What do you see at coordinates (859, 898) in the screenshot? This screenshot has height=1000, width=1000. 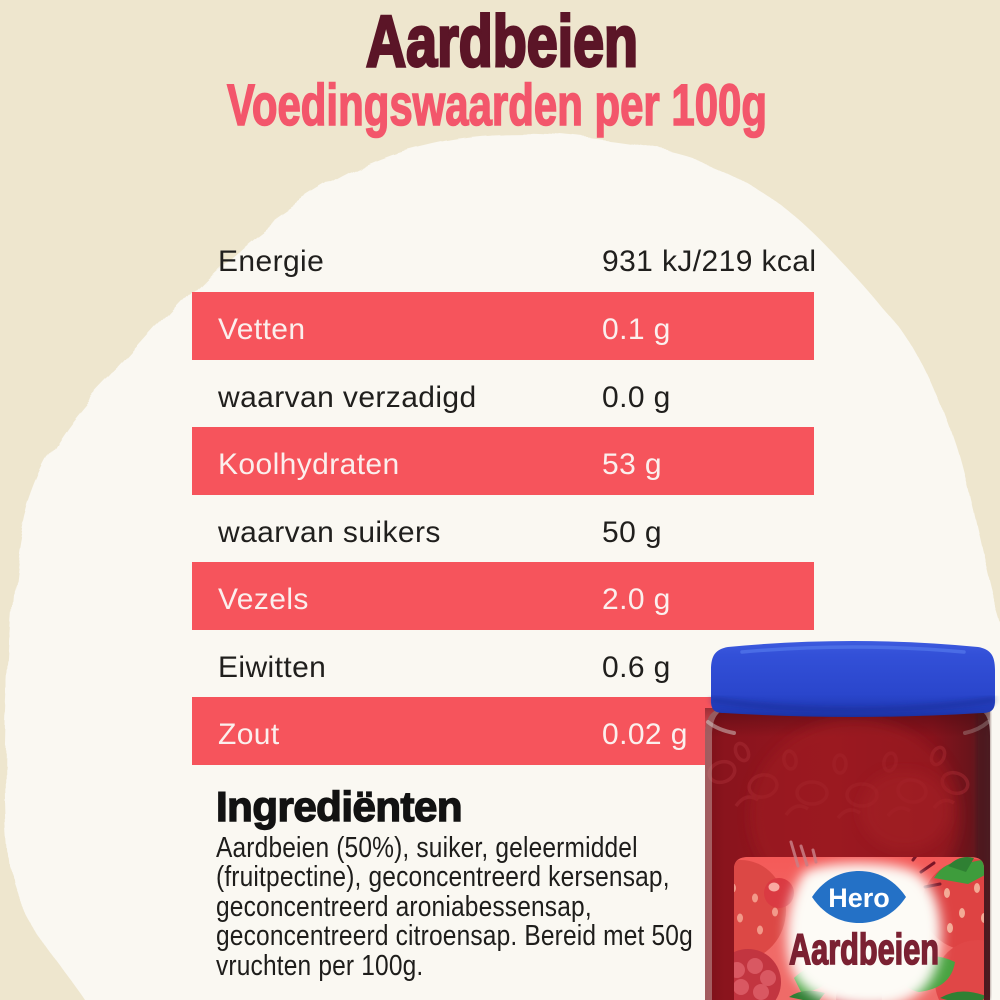 I see `svg-text: Hero` at bounding box center [859, 898].